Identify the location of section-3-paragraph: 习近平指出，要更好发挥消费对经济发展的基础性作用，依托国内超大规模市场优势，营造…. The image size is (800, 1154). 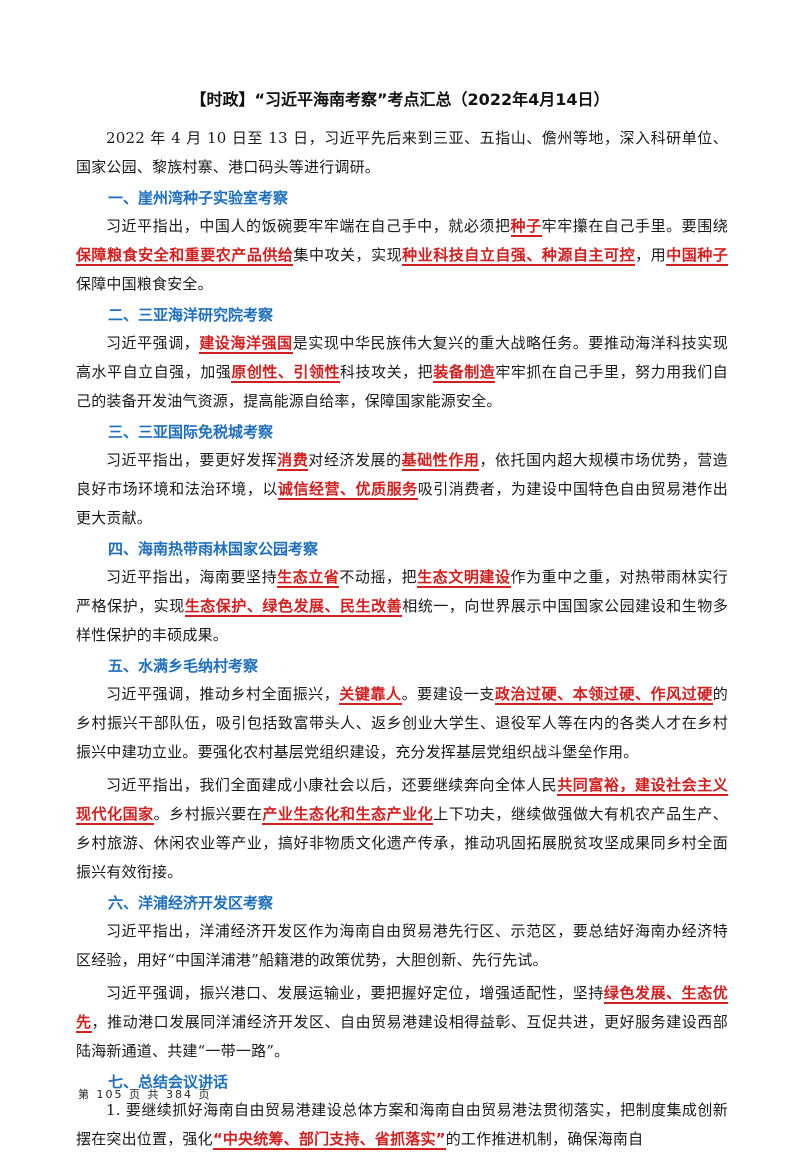
(402, 489).